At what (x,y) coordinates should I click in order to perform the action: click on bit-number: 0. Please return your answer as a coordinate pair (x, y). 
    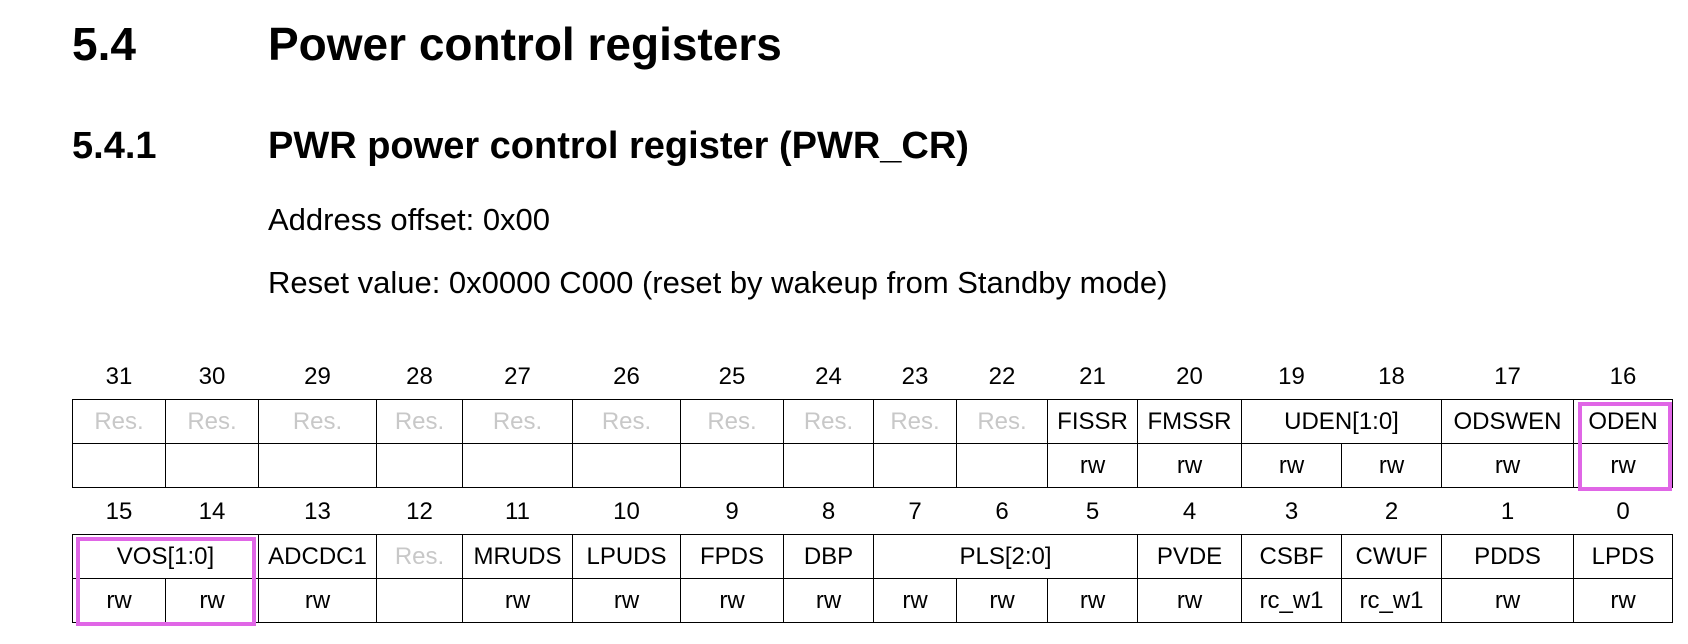
    Looking at the image, I should click on (1623, 511).